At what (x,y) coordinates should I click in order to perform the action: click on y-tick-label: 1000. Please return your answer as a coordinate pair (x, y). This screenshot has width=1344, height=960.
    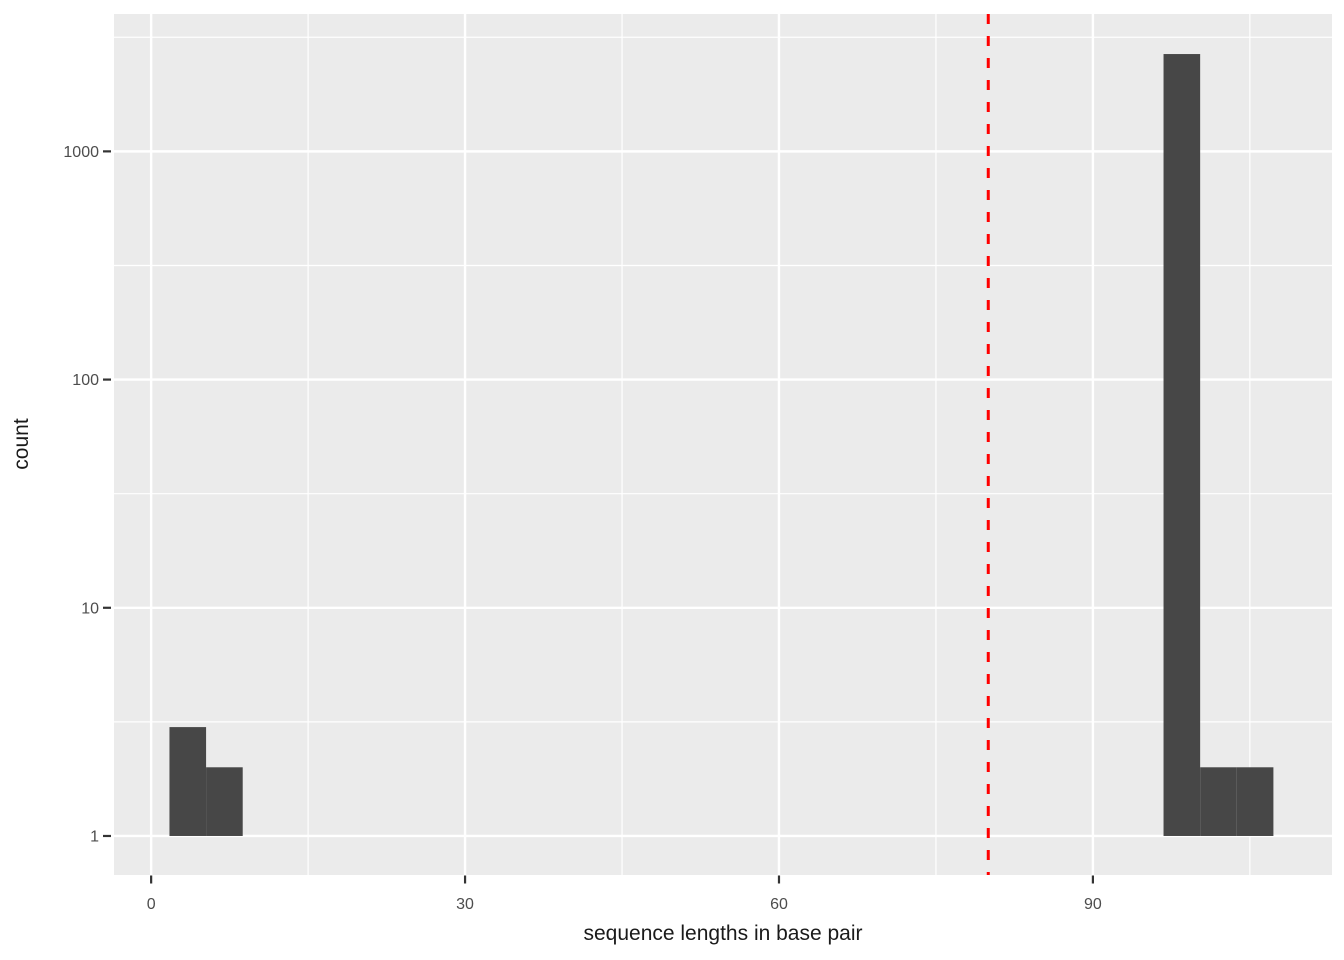
    Looking at the image, I should click on (81, 152).